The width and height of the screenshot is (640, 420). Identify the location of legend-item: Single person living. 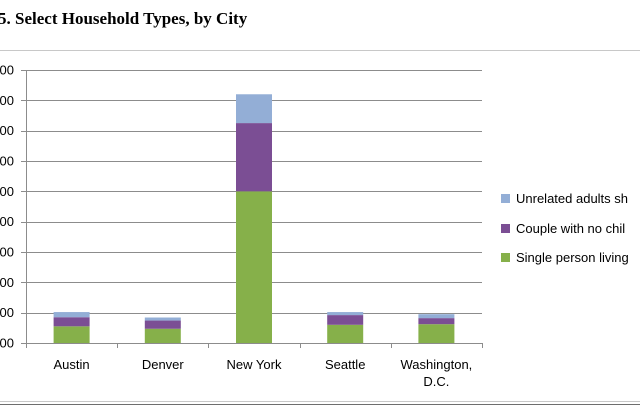
(565, 257).